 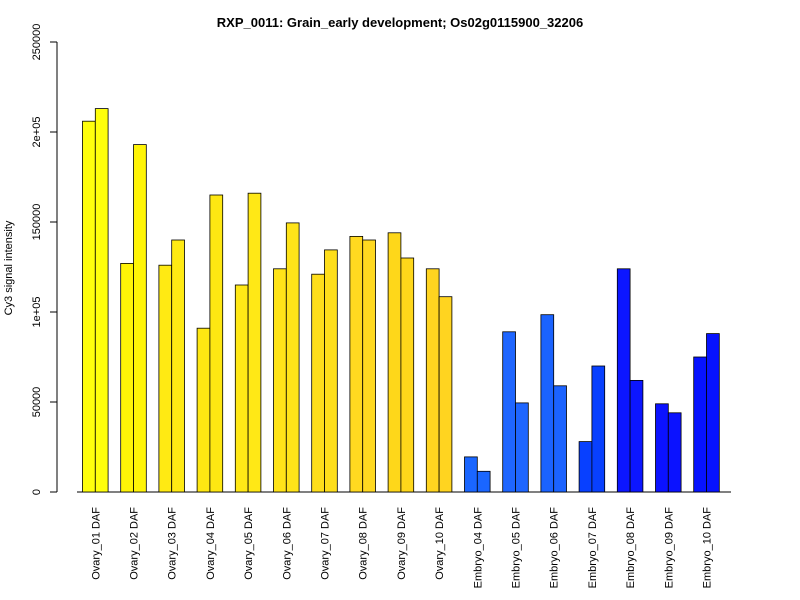 What do you see at coordinates (249, 543) in the screenshot?
I see `x-tick-label: Ovary_05 DAF` at bounding box center [249, 543].